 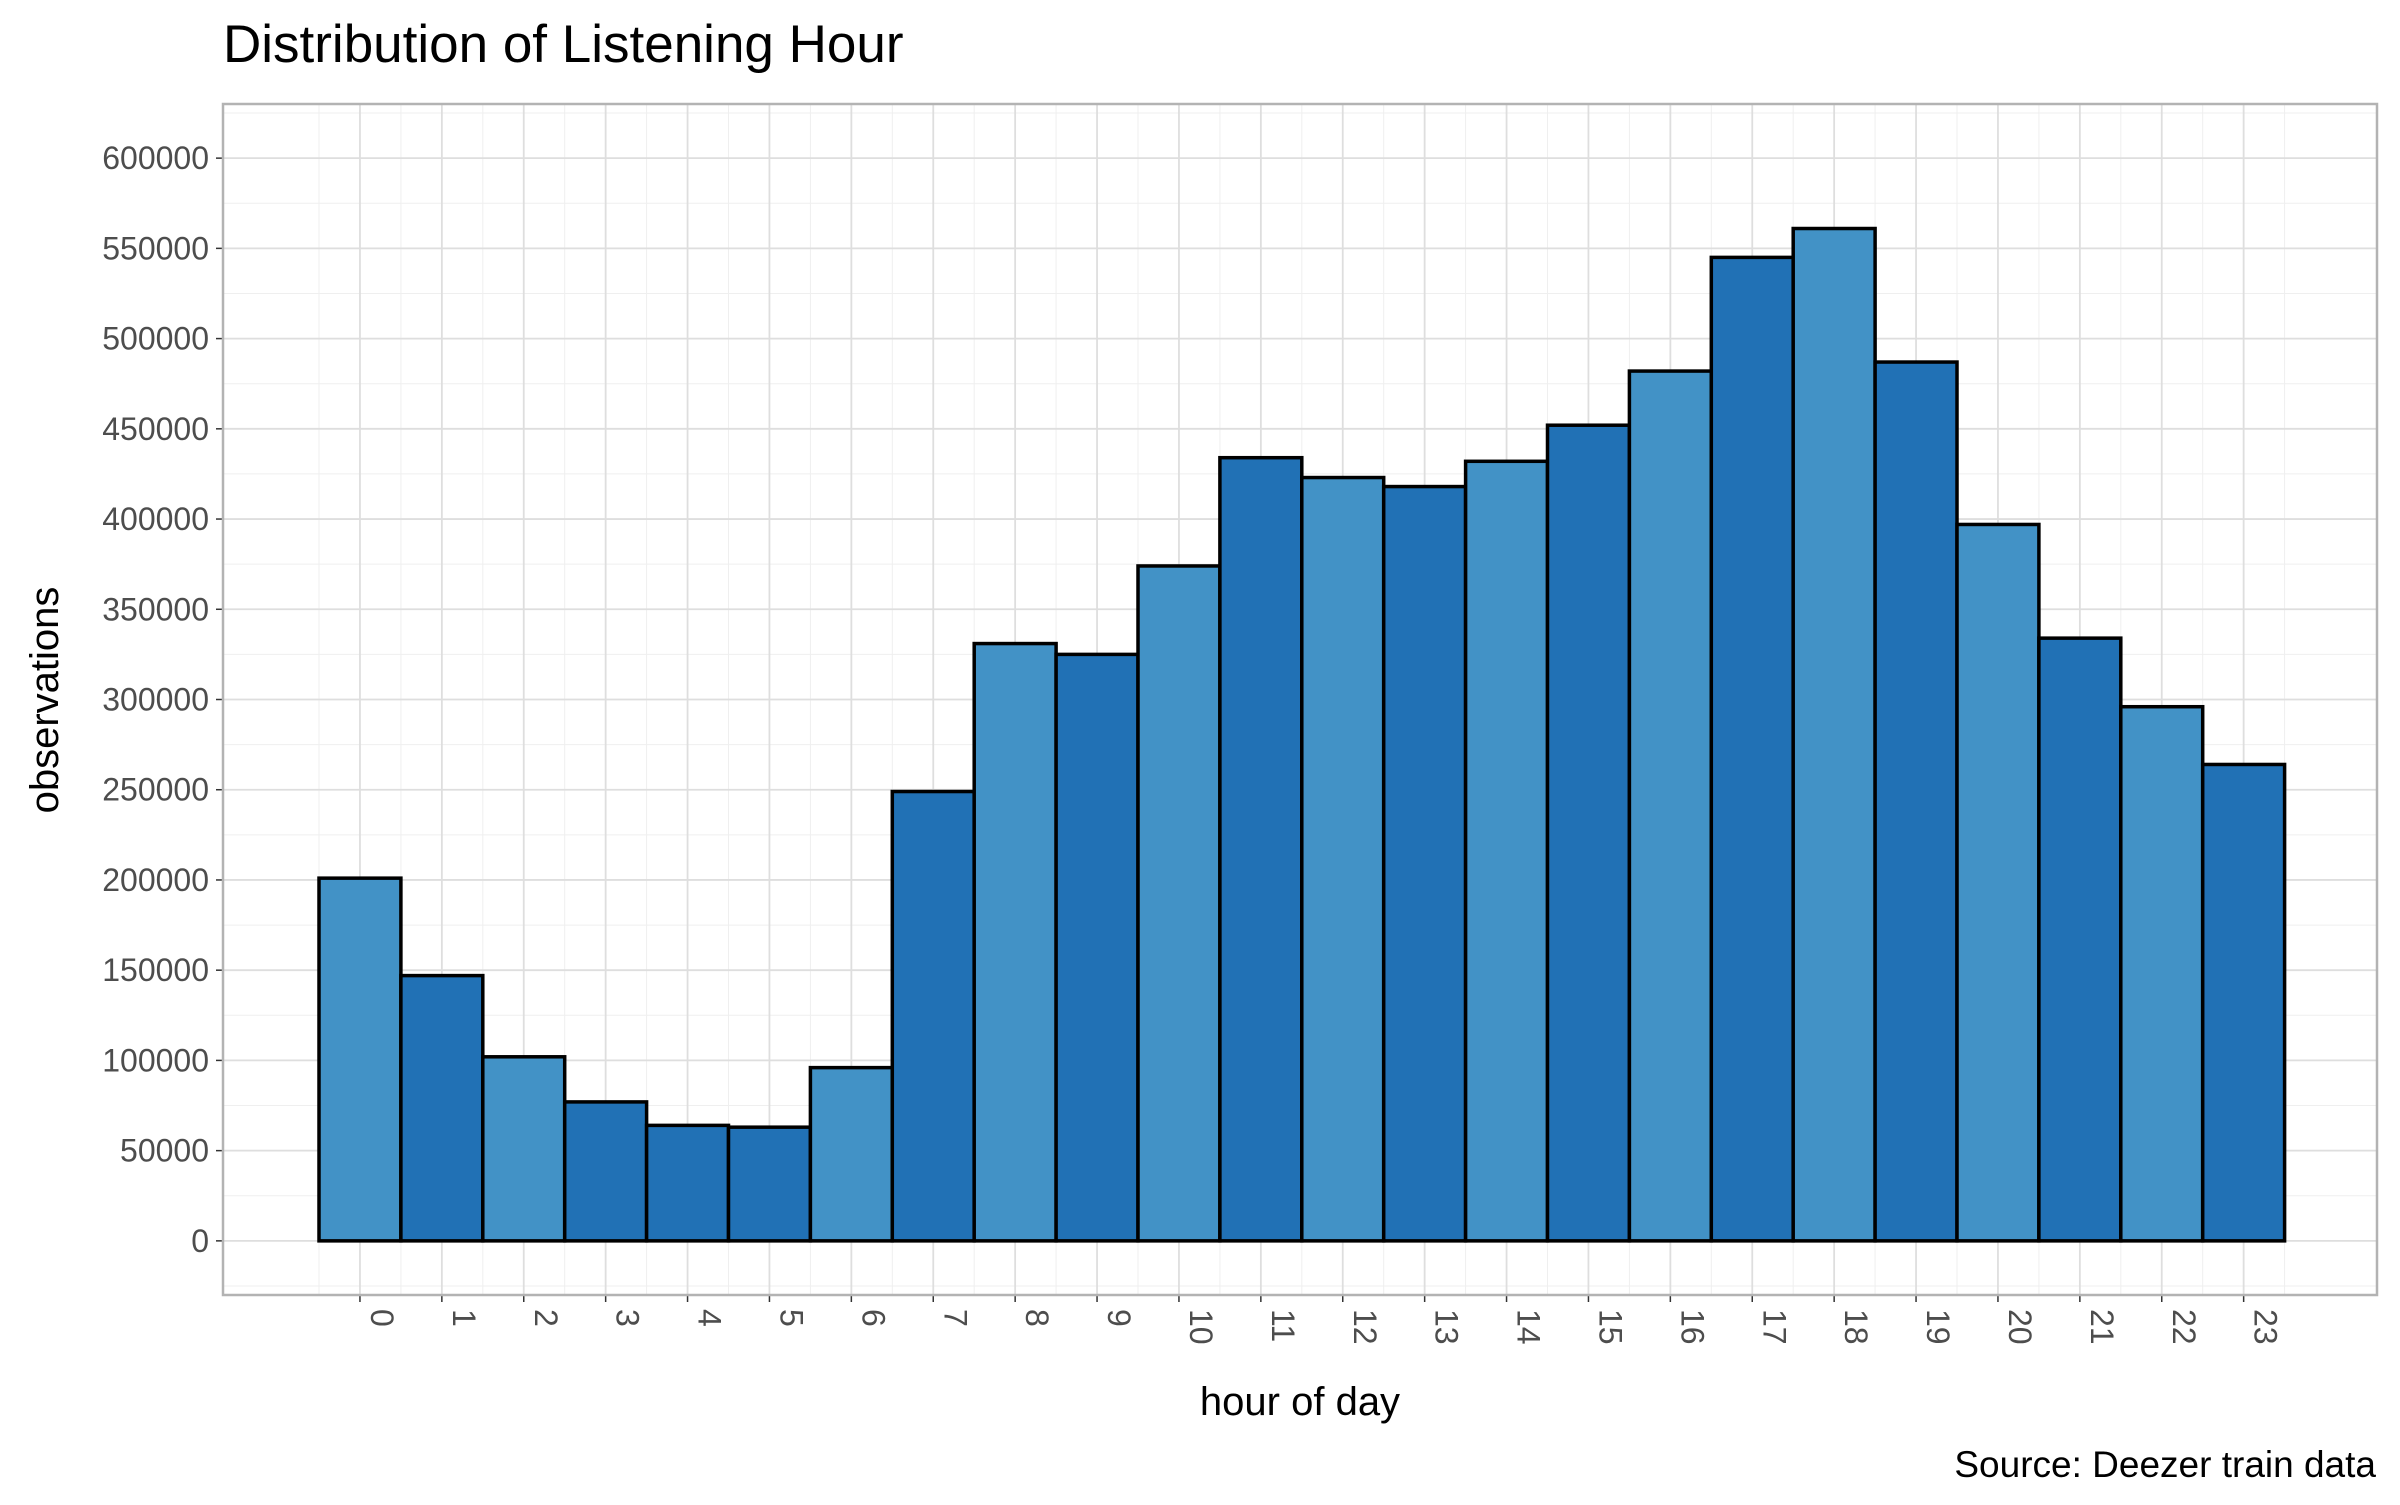 I want to click on x-tick-label: 9, so click(x=1119, y=1318).